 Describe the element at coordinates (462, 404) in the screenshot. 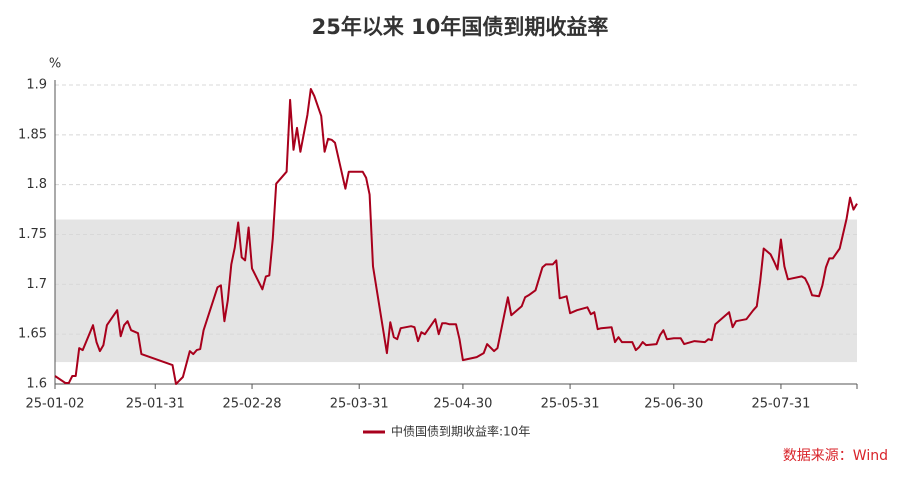

I see `x-tick-label: 25-04-30` at that location.